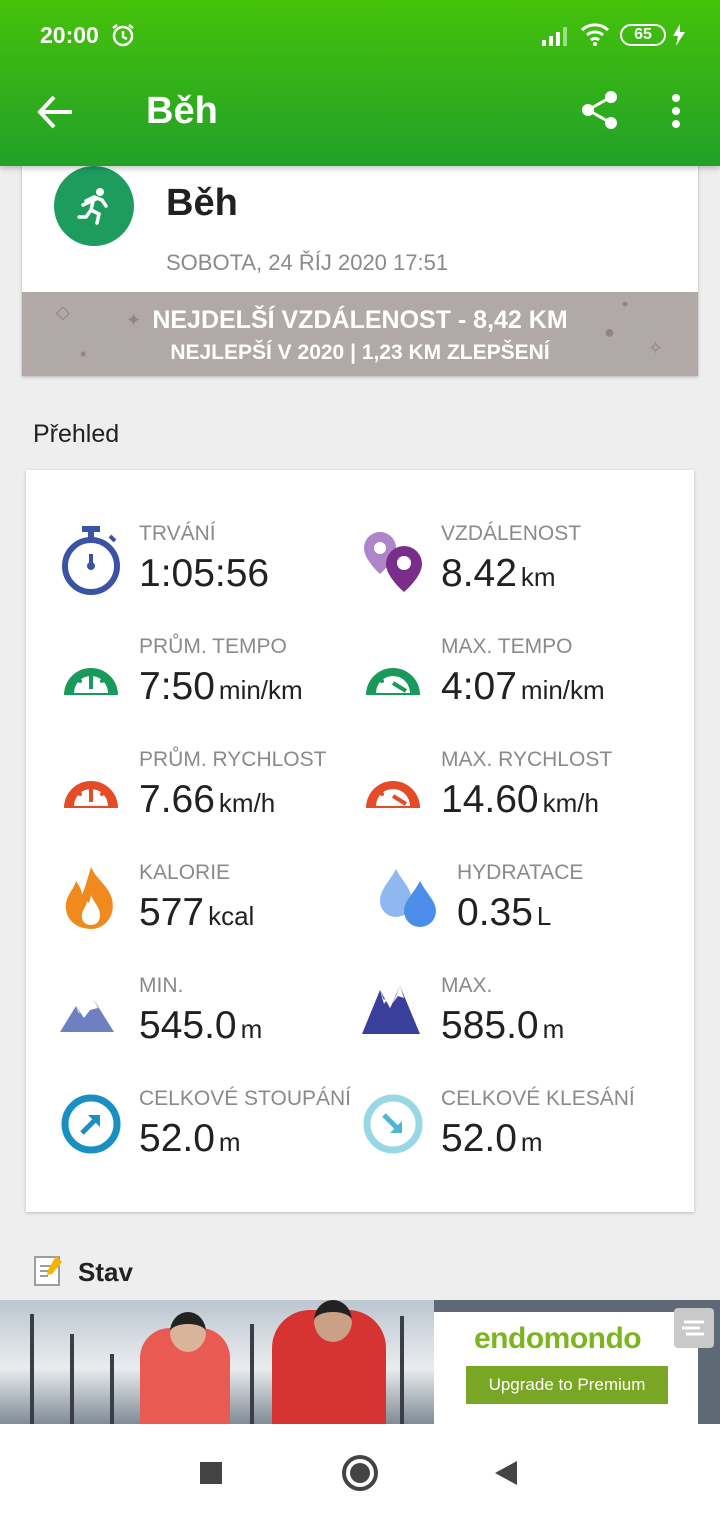  What do you see at coordinates (595, 36) in the screenshot?
I see `wifi-icon` at bounding box center [595, 36].